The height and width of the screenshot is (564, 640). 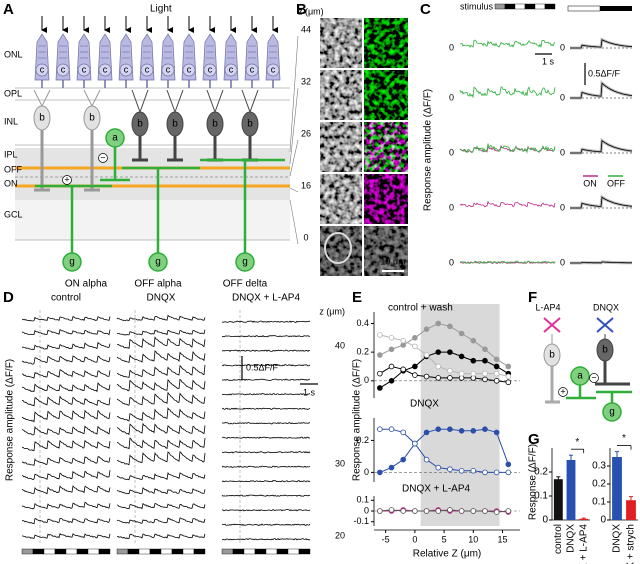 I want to click on y-tick-label: 0.4, so click(x=362, y=323).